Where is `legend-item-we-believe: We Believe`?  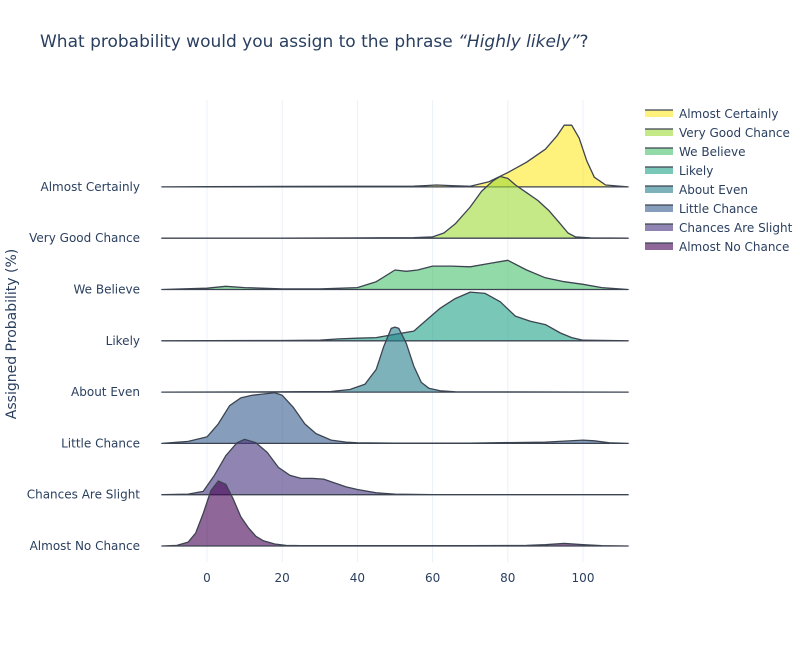 legend-item-we-believe: We Believe is located at coordinates (695, 152).